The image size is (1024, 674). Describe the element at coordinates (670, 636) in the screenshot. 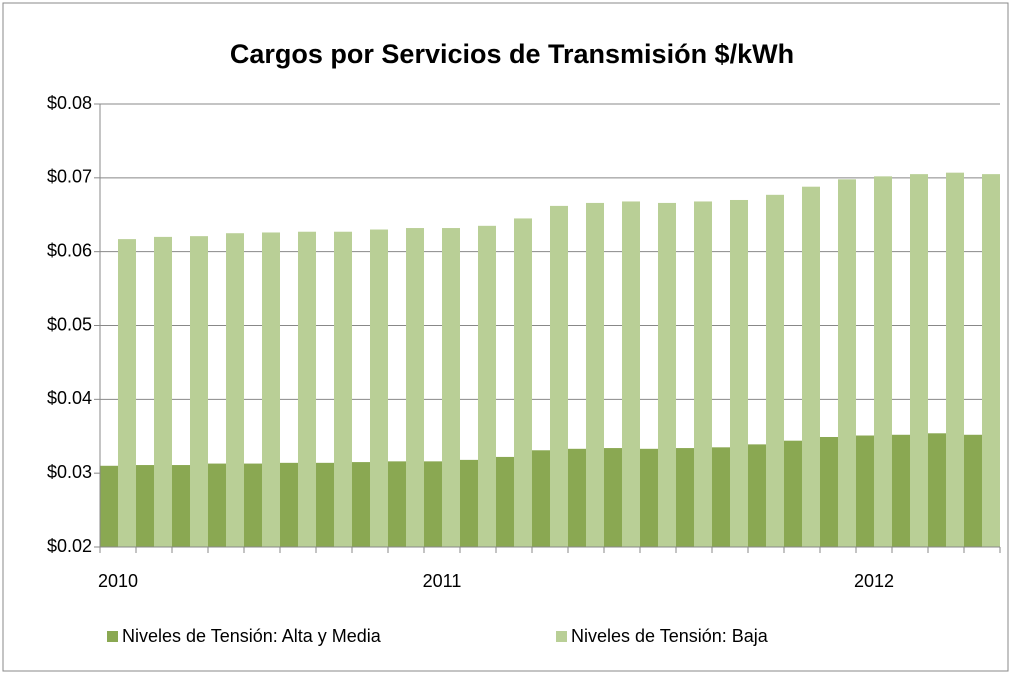

I see `legend-label: Niveles de Tensión: Baja` at that location.